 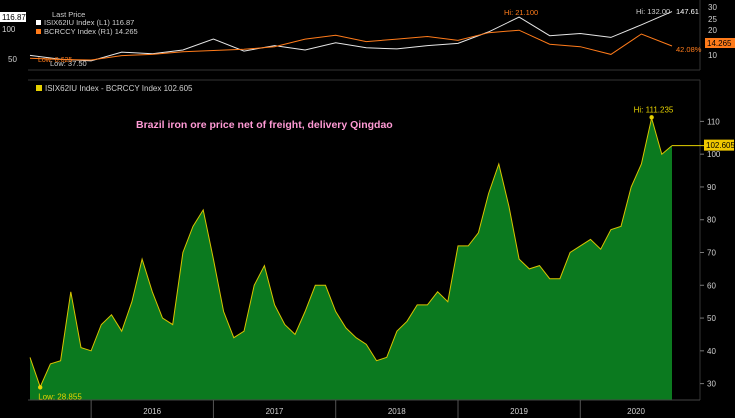 What do you see at coordinates (40, 387) in the screenshot?
I see `low-marker` at bounding box center [40, 387].